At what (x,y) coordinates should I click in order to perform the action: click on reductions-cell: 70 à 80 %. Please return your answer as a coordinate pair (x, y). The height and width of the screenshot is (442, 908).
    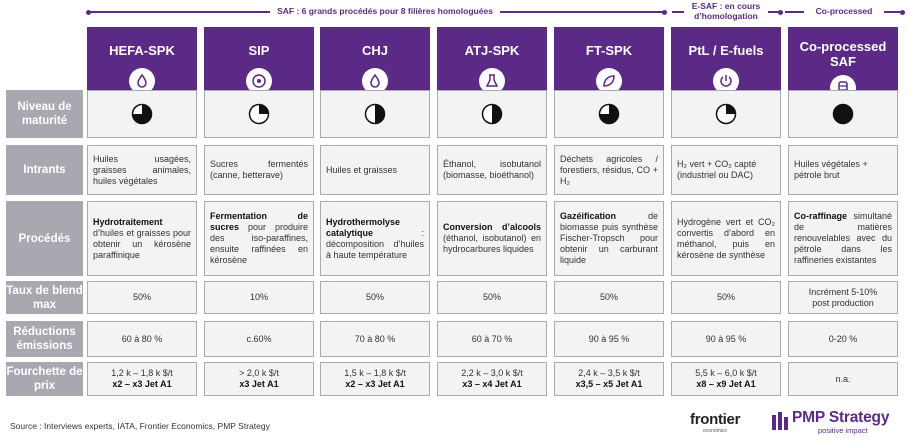
    Looking at the image, I should click on (375, 339).